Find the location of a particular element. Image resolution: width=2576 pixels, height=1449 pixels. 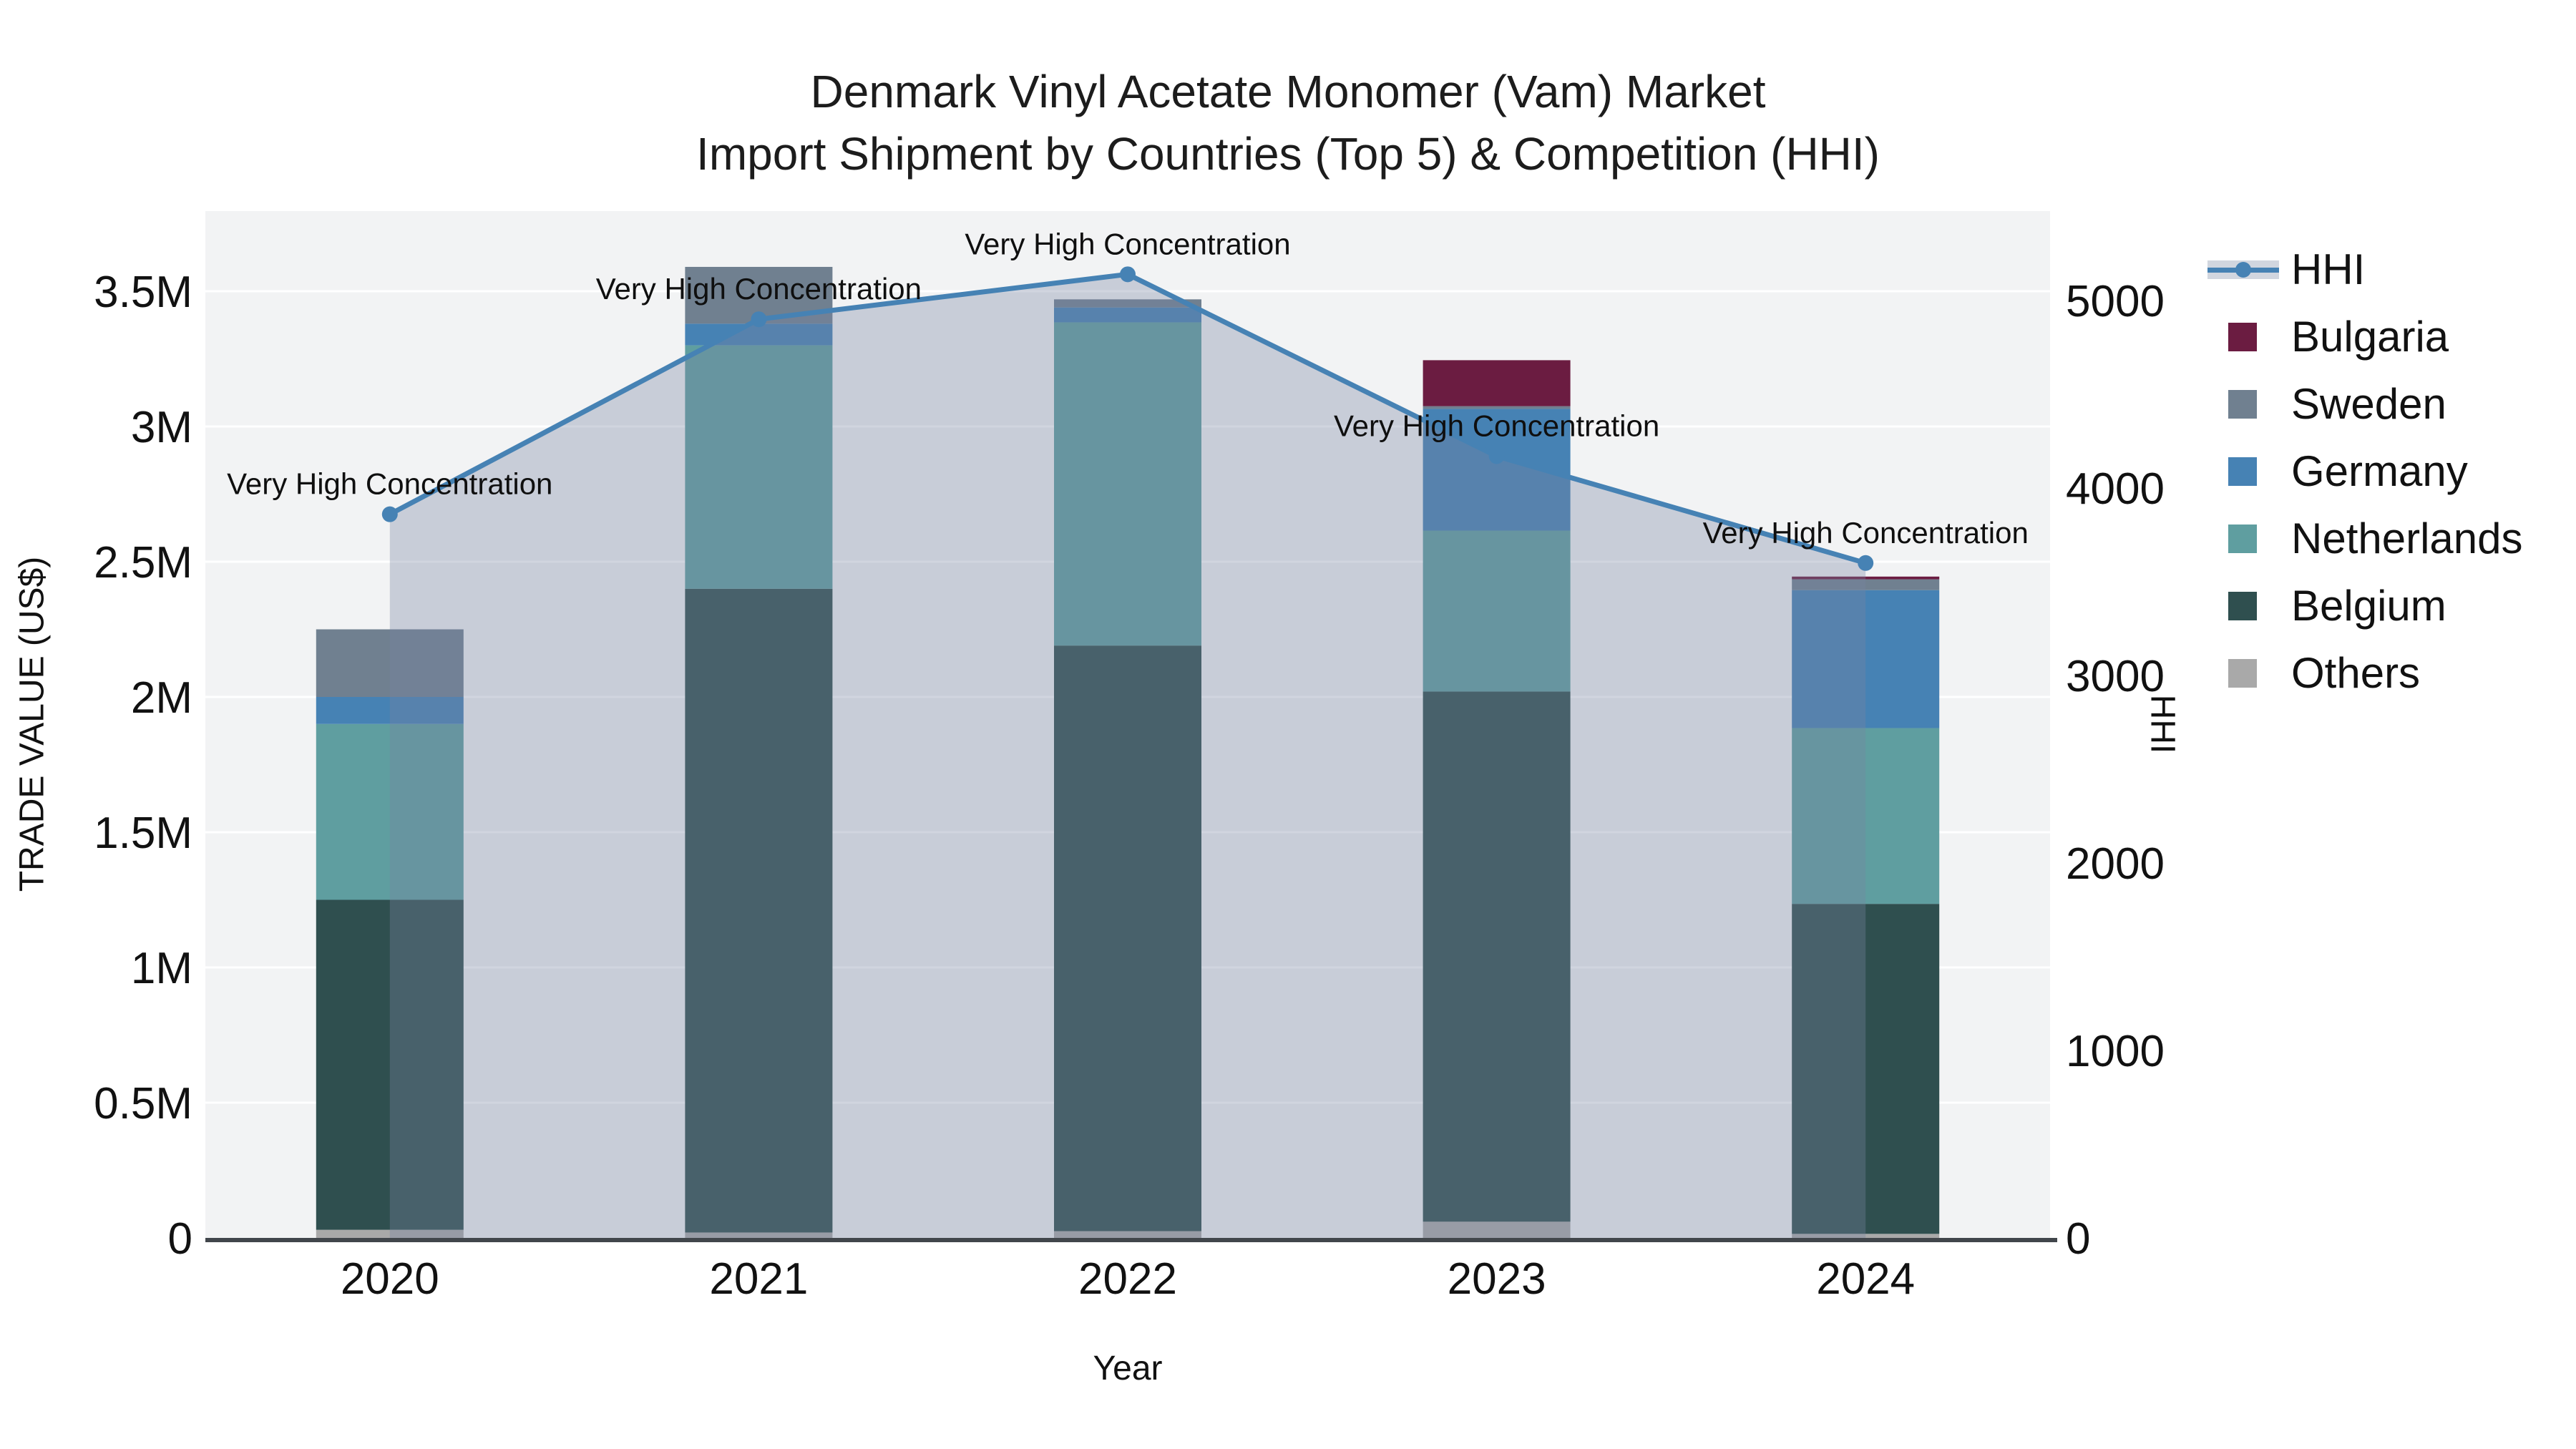

y-axis-title-left: TRADE VALUE (US$) is located at coordinates (32, 724).